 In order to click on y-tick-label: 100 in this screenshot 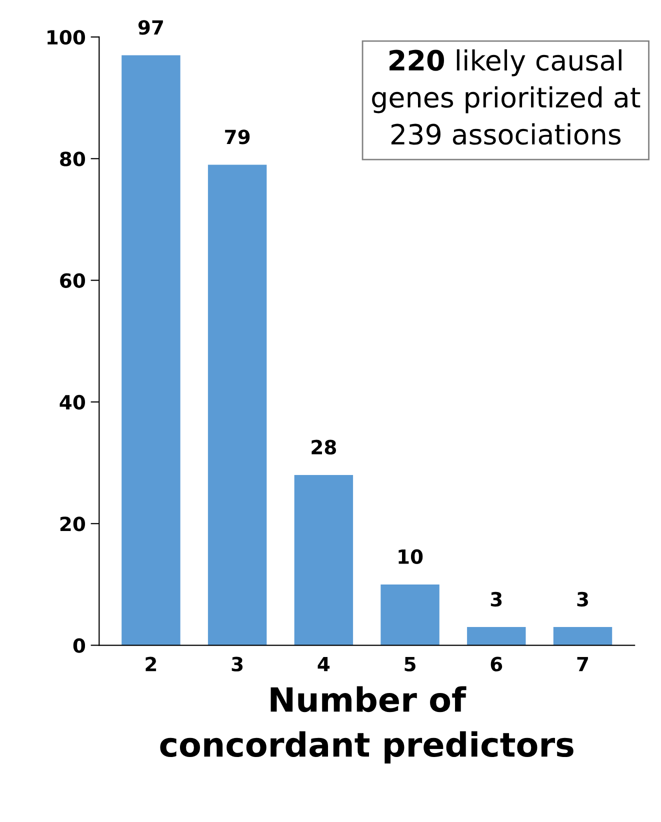, I will do `click(67, 37)`.